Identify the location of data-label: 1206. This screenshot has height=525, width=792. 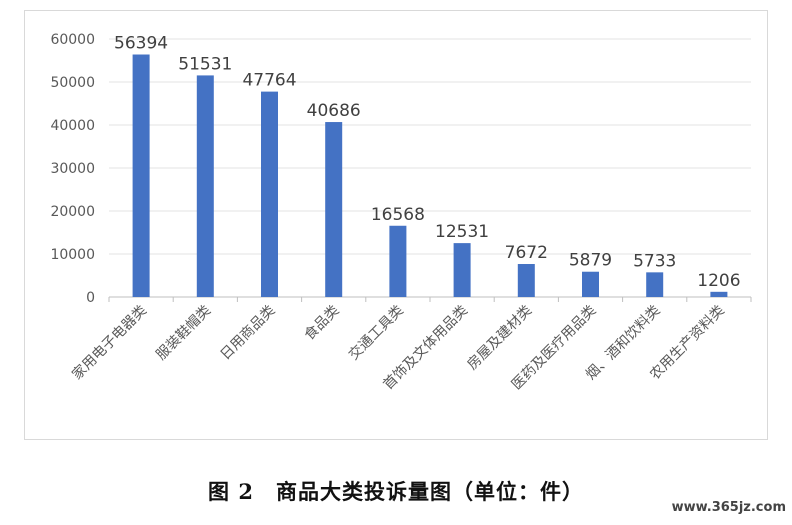
(718, 281).